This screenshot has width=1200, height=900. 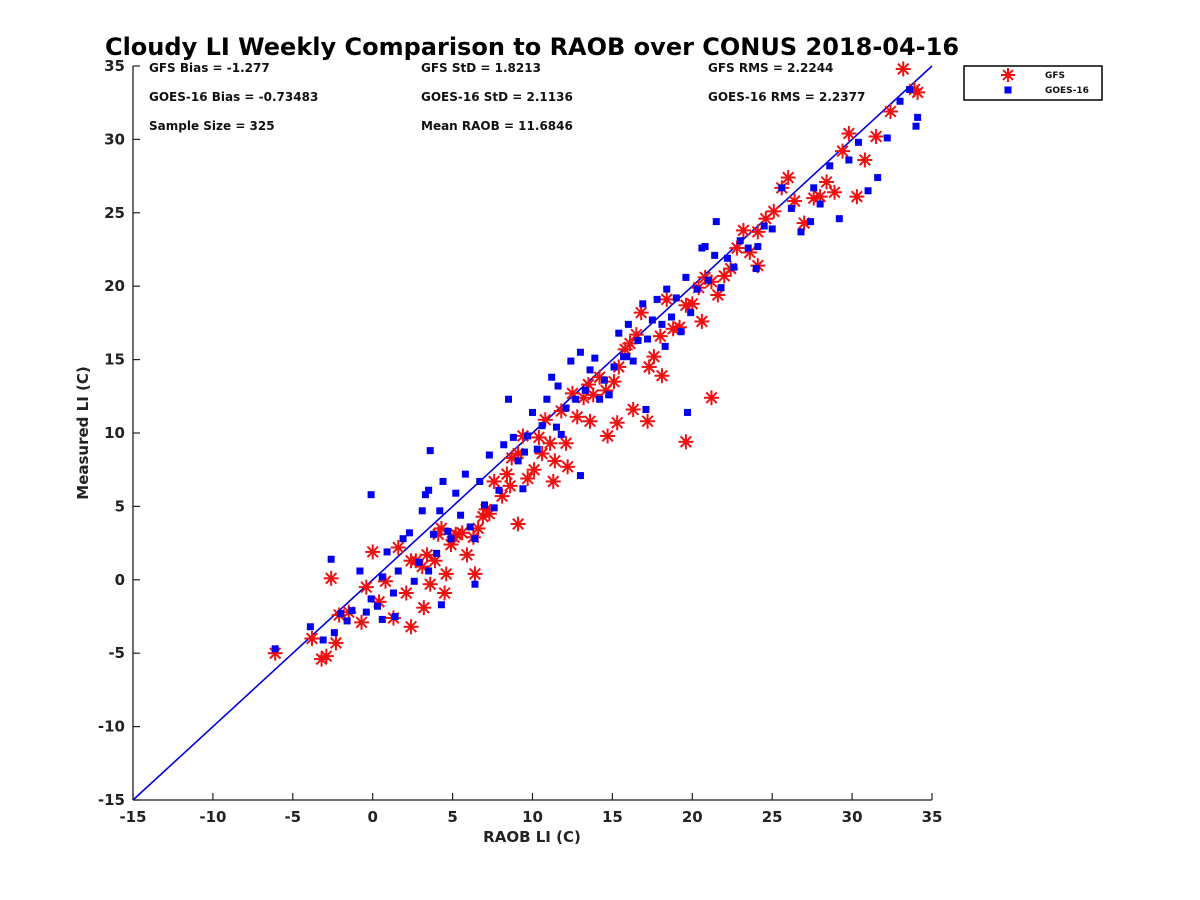 I want to click on y-tick-label: 5, so click(x=120, y=506).